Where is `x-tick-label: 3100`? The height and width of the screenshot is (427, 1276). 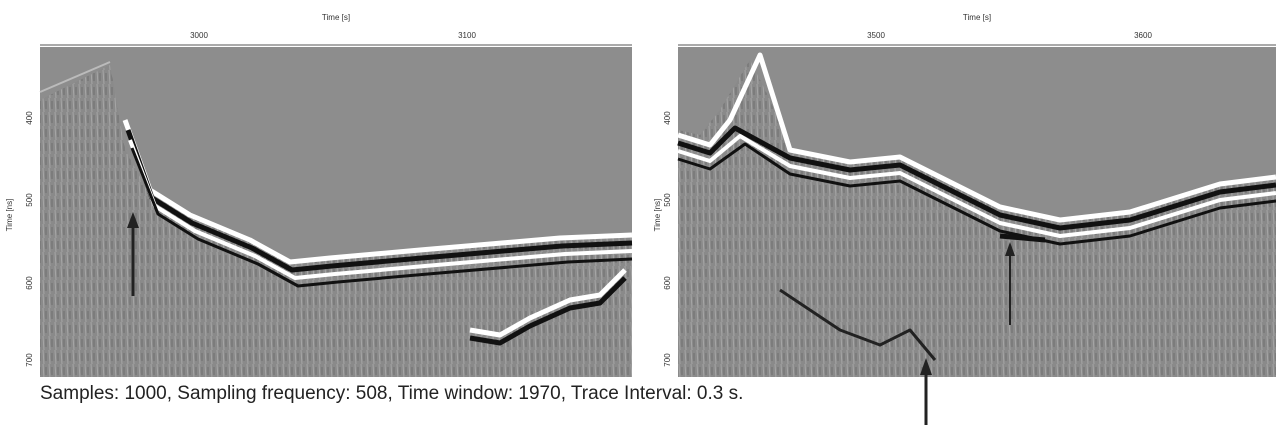 x-tick-label: 3100 is located at coordinates (467, 35).